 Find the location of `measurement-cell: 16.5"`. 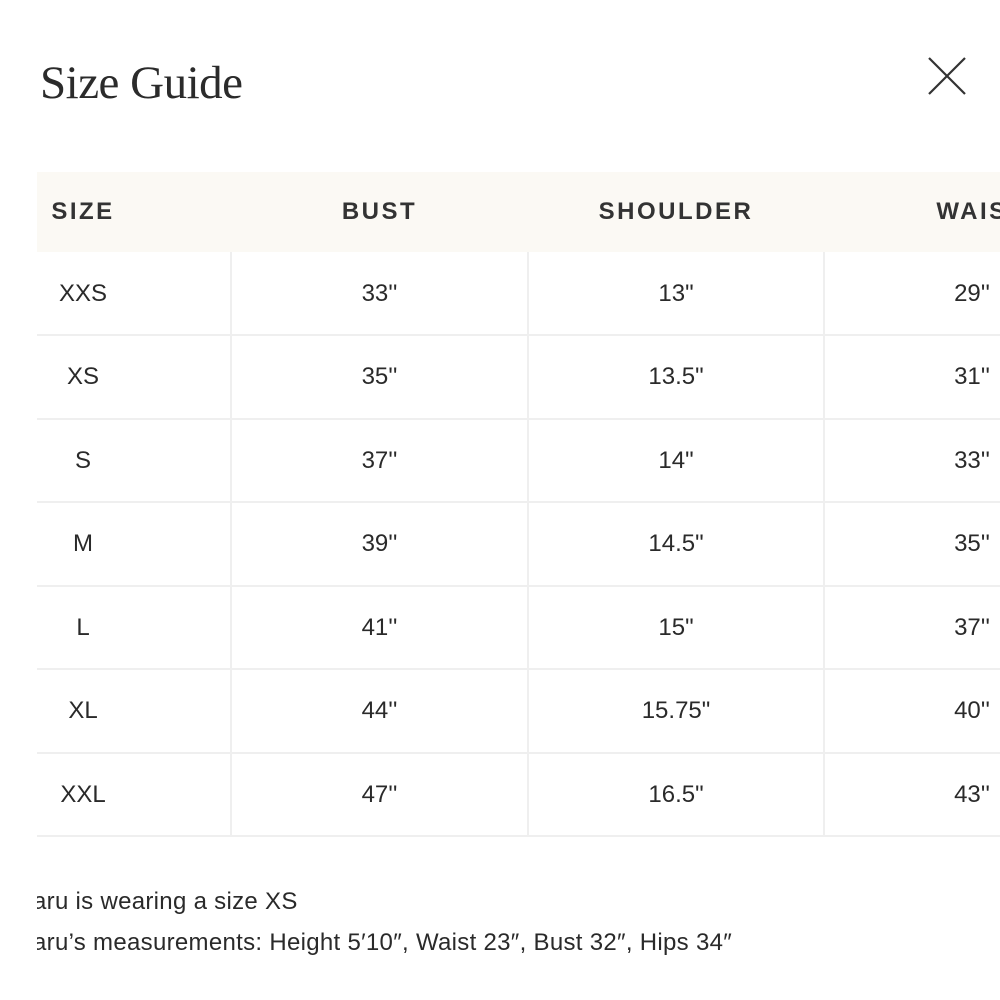

measurement-cell: 16.5" is located at coordinates (676, 794).